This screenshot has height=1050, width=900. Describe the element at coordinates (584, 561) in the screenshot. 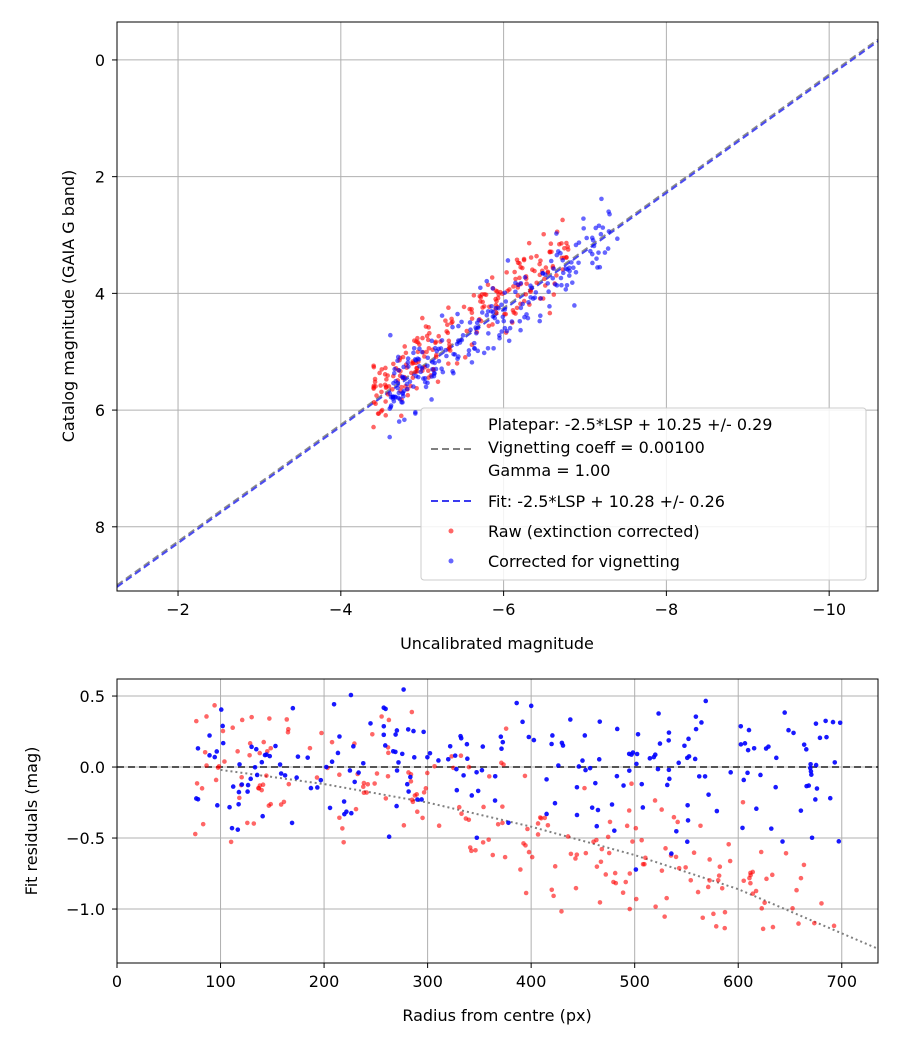

I see `legend-corrected-label: Corrected for vignetting` at that location.